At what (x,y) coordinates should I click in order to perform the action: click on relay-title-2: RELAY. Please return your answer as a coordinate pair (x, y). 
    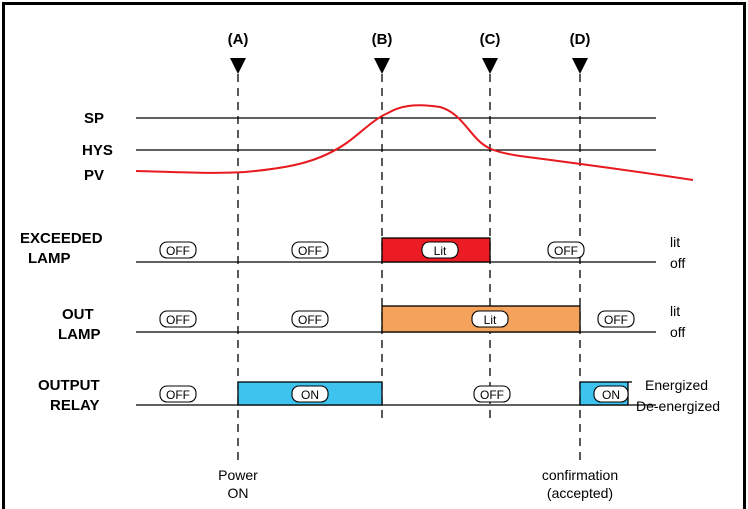
    Looking at the image, I should click on (74, 405).